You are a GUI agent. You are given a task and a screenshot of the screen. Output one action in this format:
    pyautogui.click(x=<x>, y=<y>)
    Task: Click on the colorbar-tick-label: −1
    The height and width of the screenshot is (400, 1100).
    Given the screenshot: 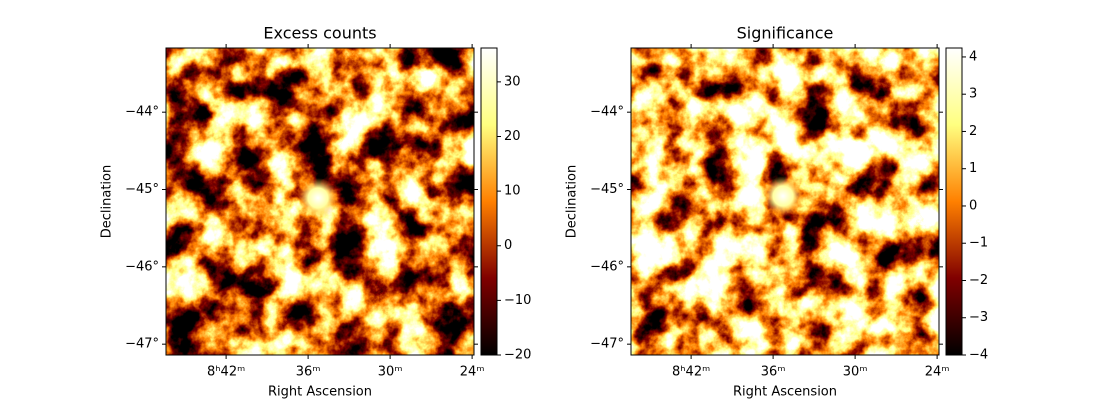 What is the action you would take?
    pyautogui.click(x=978, y=243)
    